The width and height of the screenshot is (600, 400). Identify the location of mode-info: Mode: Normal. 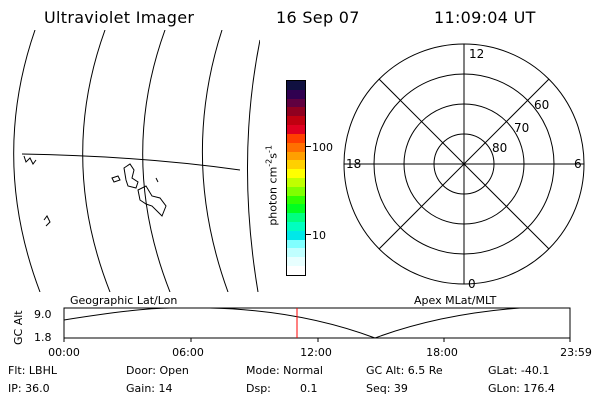
(284, 370).